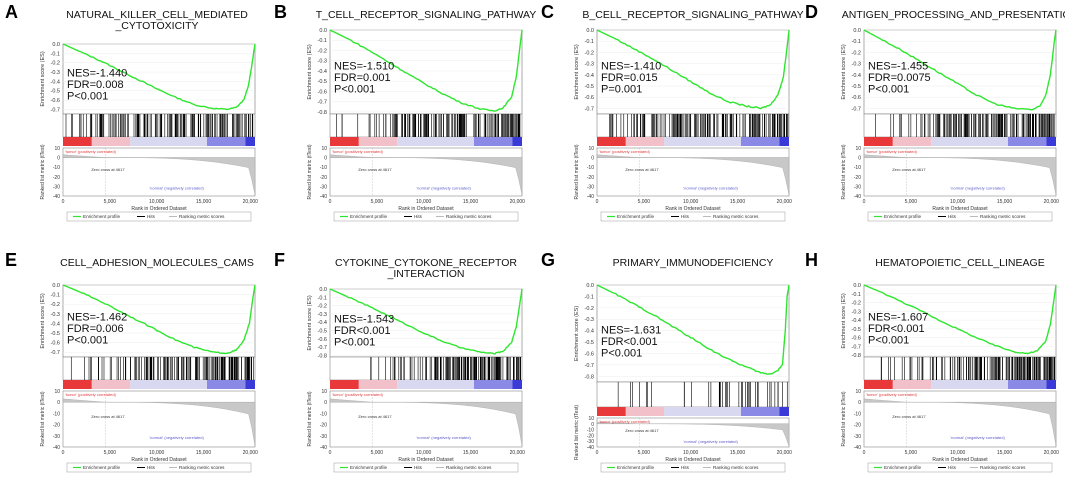 The height and width of the screenshot is (486, 1065). Describe the element at coordinates (896, 329) in the screenshot. I see `stat-label: FDR<0.001` at that location.